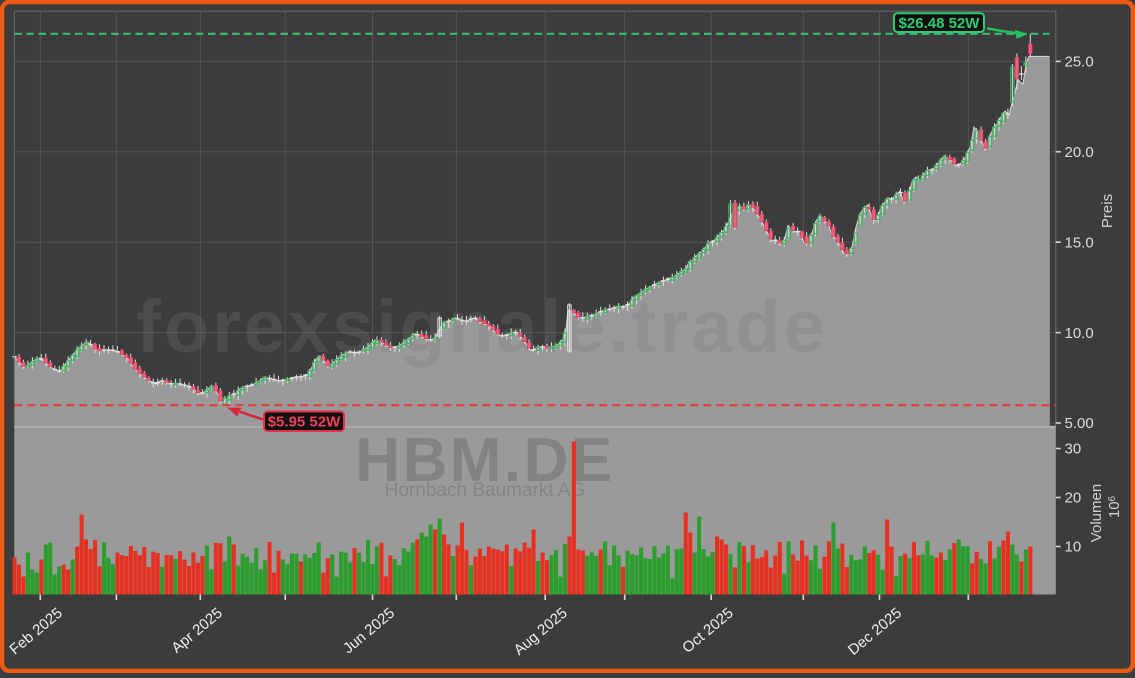 The height and width of the screenshot is (678, 1135). Describe the element at coordinates (1079, 152) in the screenshot. I see `svg-text: 20.0` at that location.